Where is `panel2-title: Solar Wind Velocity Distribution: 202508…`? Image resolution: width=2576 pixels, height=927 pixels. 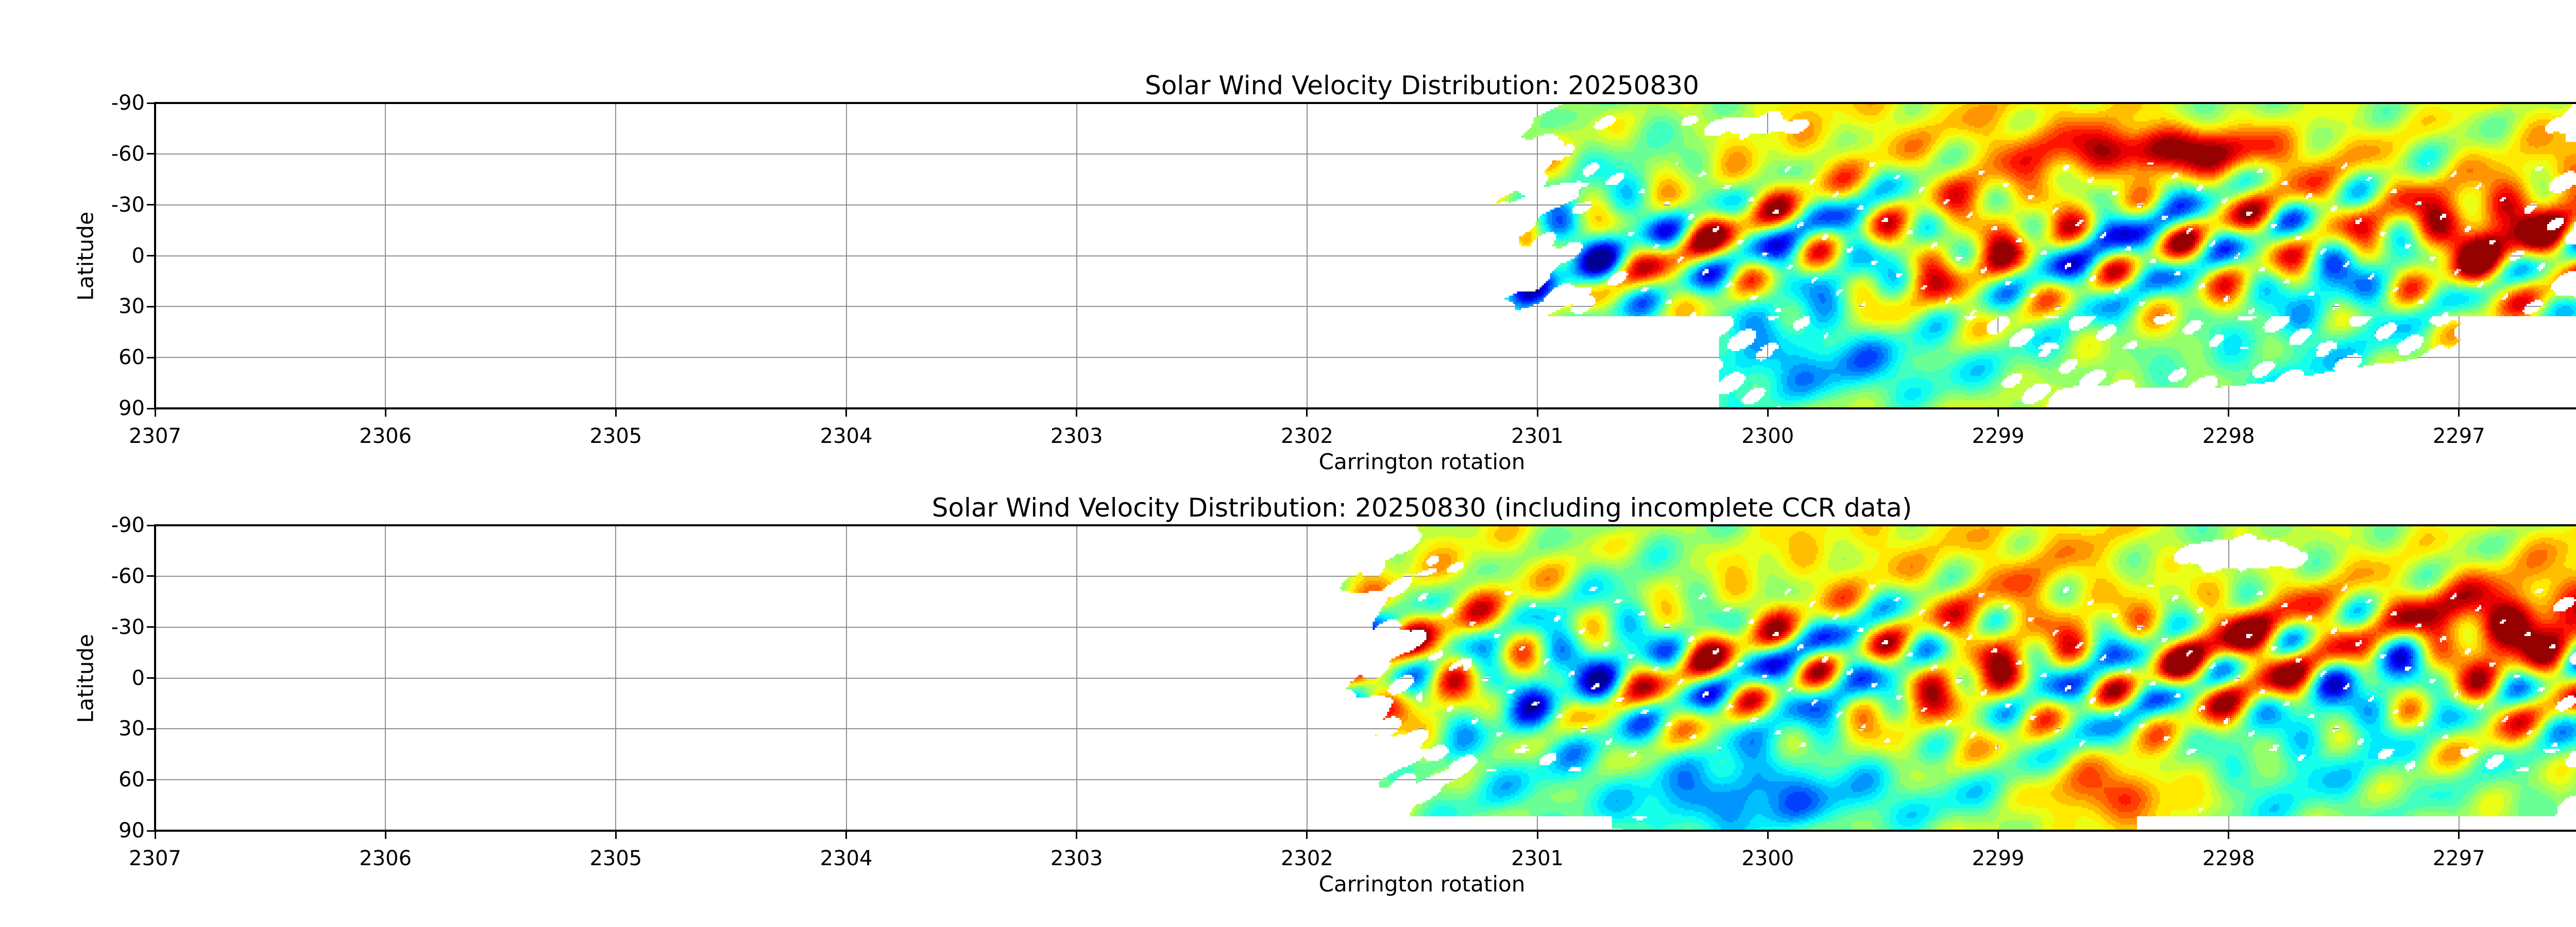
panel2-title: Solar Wind Velocity Distribution: 202508… is located at coordinates (1422, 508).